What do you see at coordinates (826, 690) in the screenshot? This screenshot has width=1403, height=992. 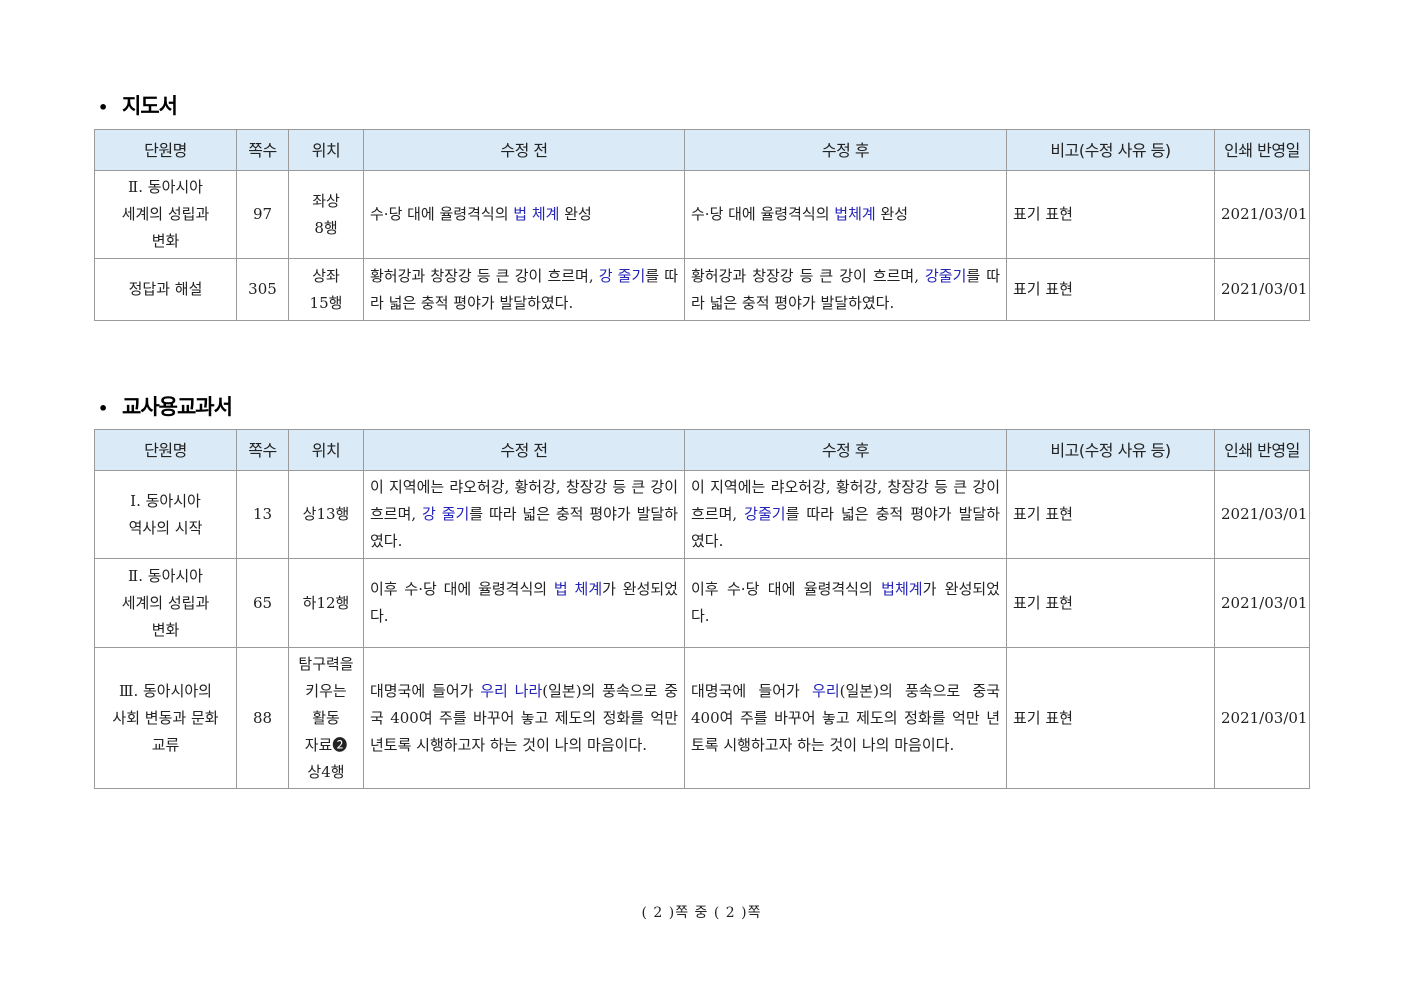 I see `after-highlight: 우리` at bounding box center [826, 690].